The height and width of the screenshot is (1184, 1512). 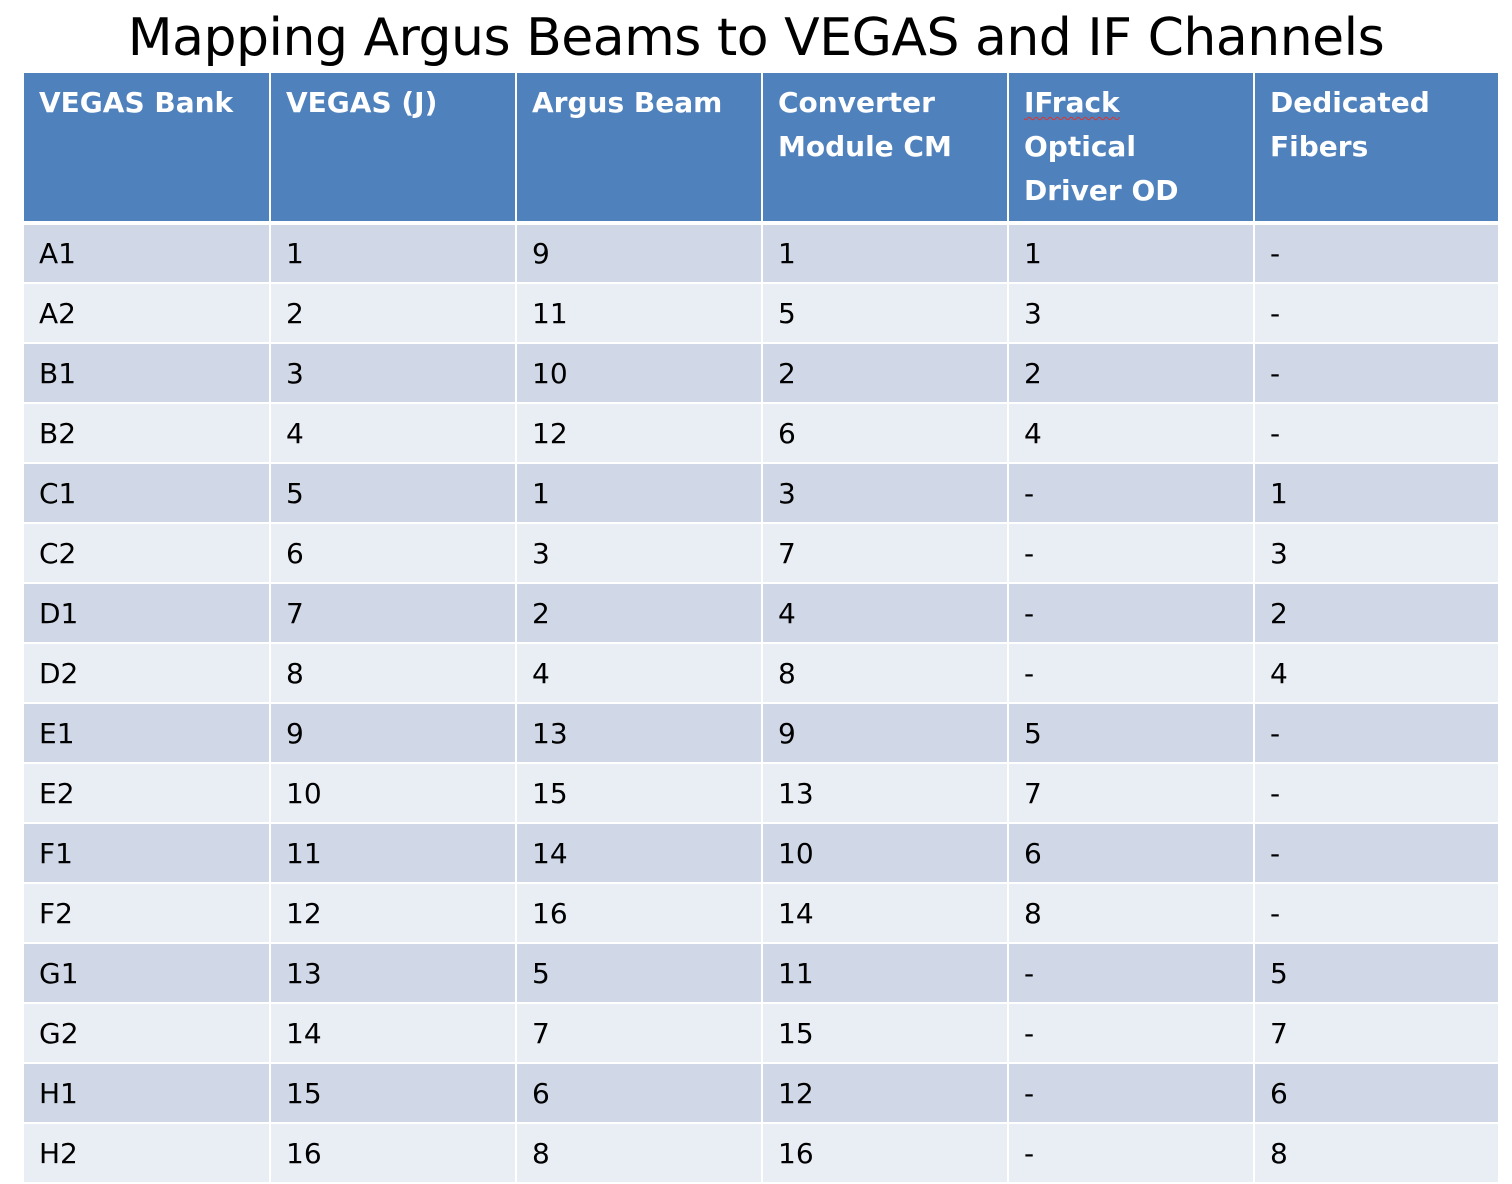 What do you see at coordinates (147, 673) in the screenshot?
I see `cell-vegas-bank: D2` at bounding box center [147, 673].